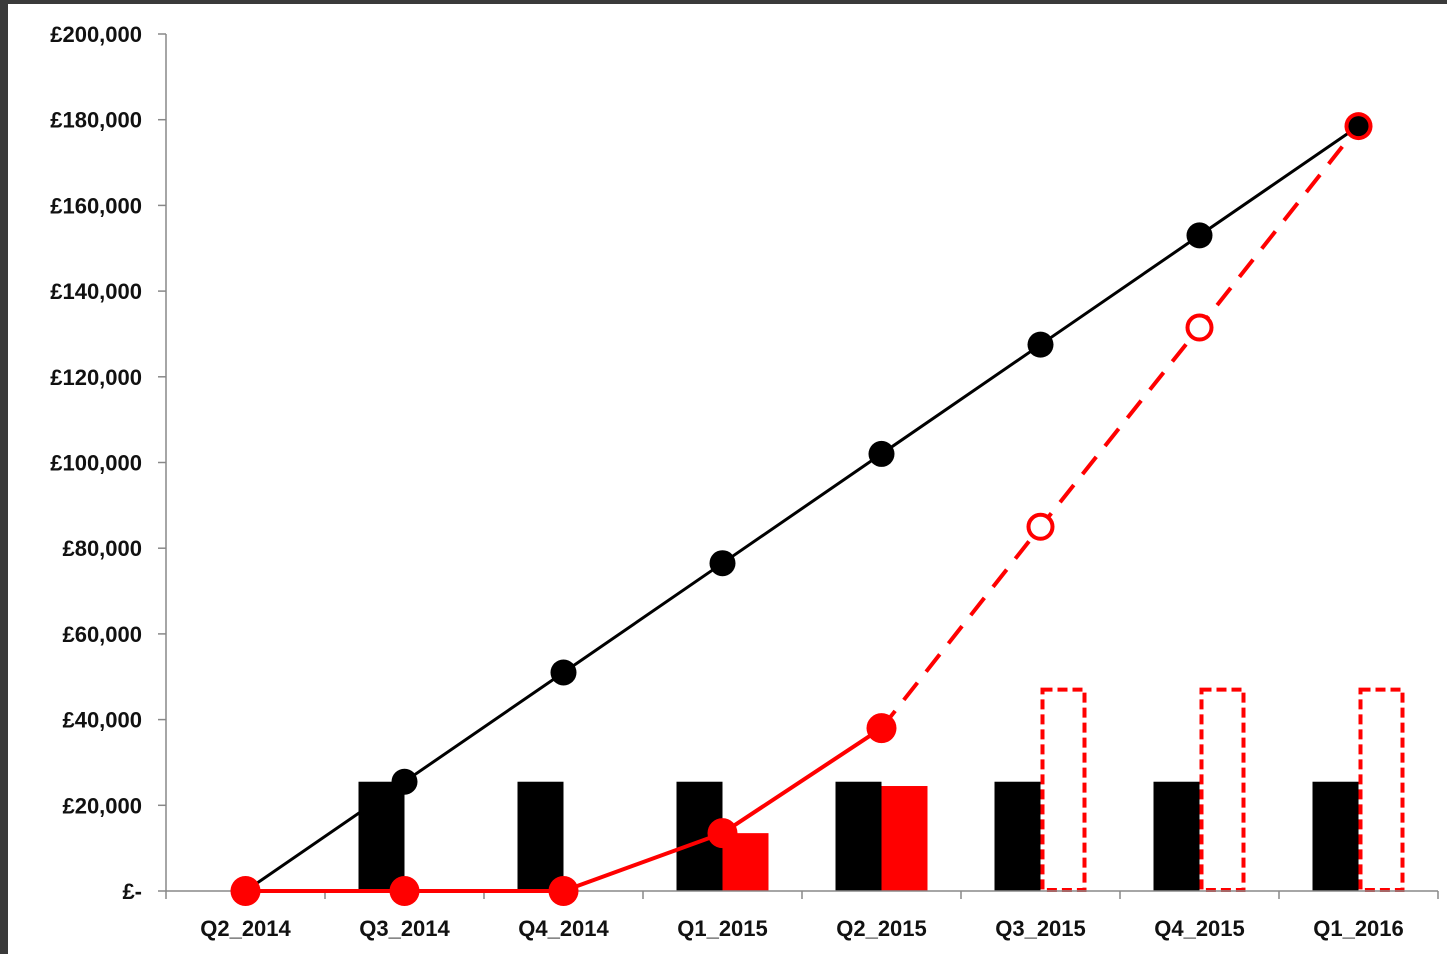  What do you see at coordinates (96, 377) in the screenshot?
I see `y-tick-label: £120,000` at bounding box center [96, 377].